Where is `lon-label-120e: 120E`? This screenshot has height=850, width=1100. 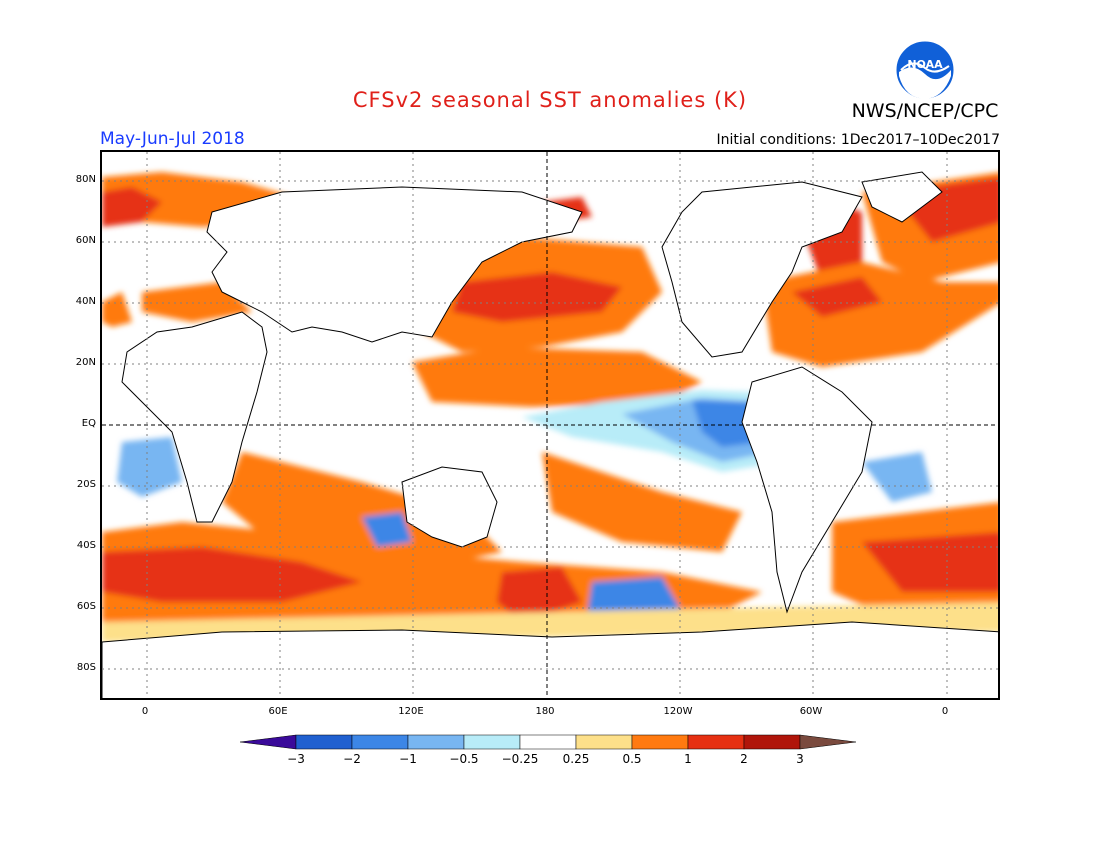 lon-label-120e: 120E is located at coordinates (411, 711).